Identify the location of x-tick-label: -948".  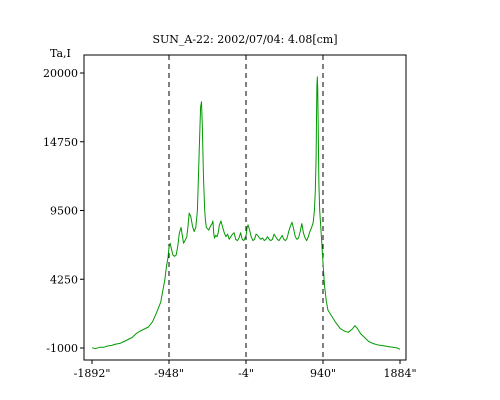
(169, 373).